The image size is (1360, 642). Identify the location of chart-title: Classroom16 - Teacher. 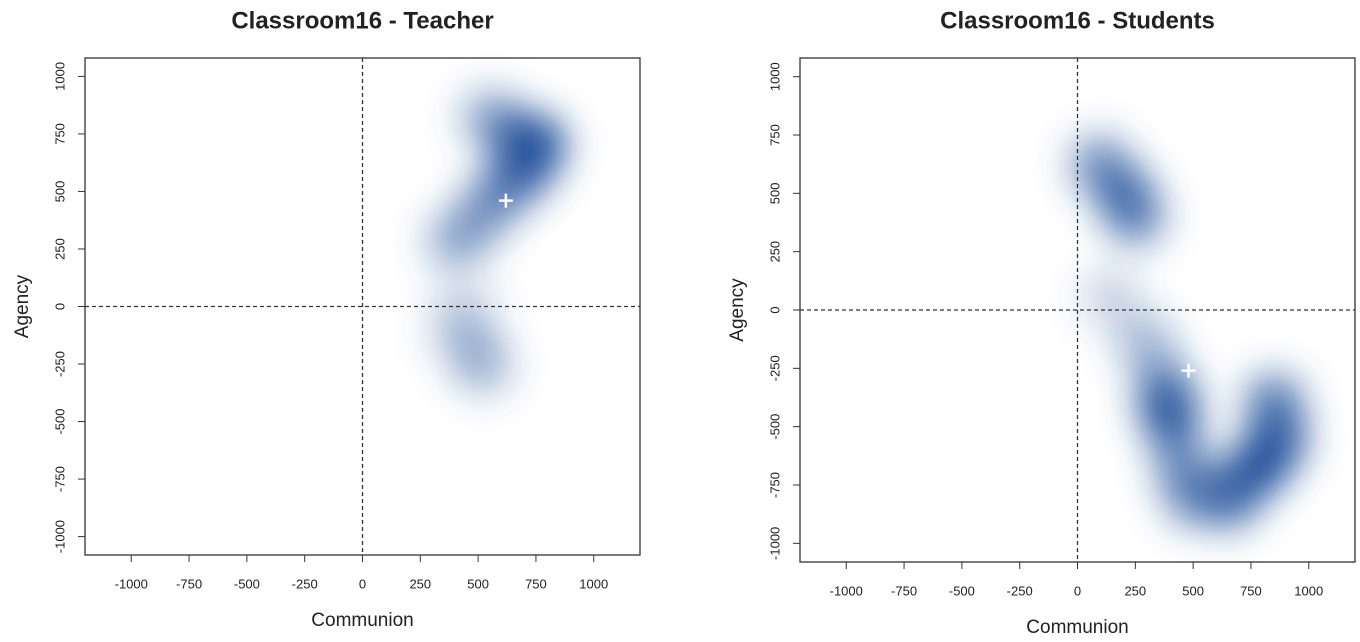
(362, 20).